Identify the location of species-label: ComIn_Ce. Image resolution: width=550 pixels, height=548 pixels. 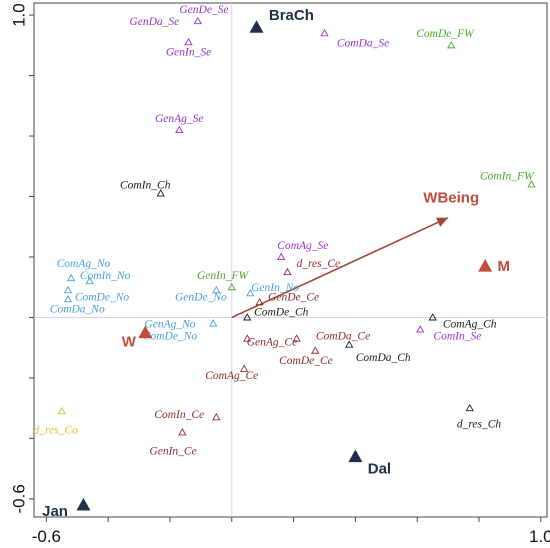
(179, 415).